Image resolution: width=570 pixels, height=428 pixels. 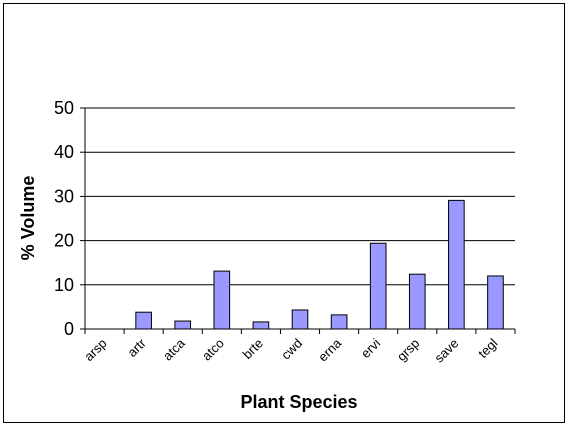 I want to click on bar-grsp, so click(x=417, y=301).